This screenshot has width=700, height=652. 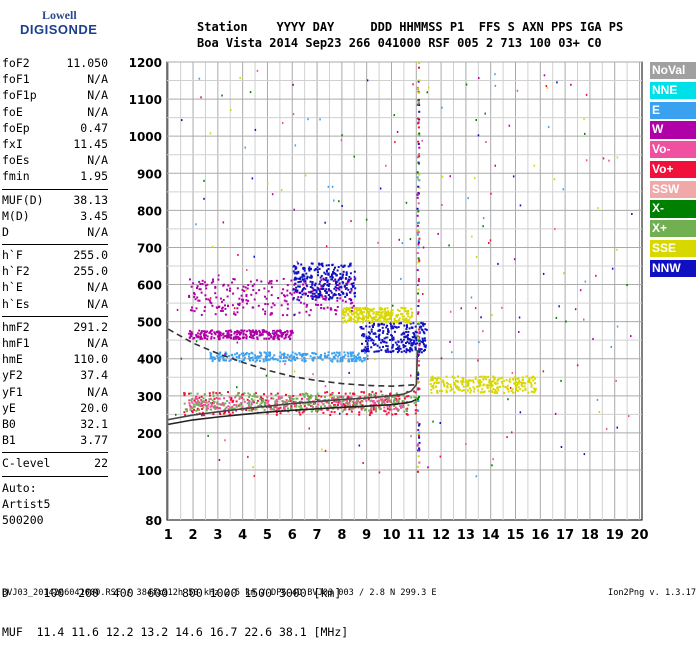 What do you see at coordinates (55, 288) in the screenshot?
I see `param-row: h`E N/A` at bounding box center [55, 288].